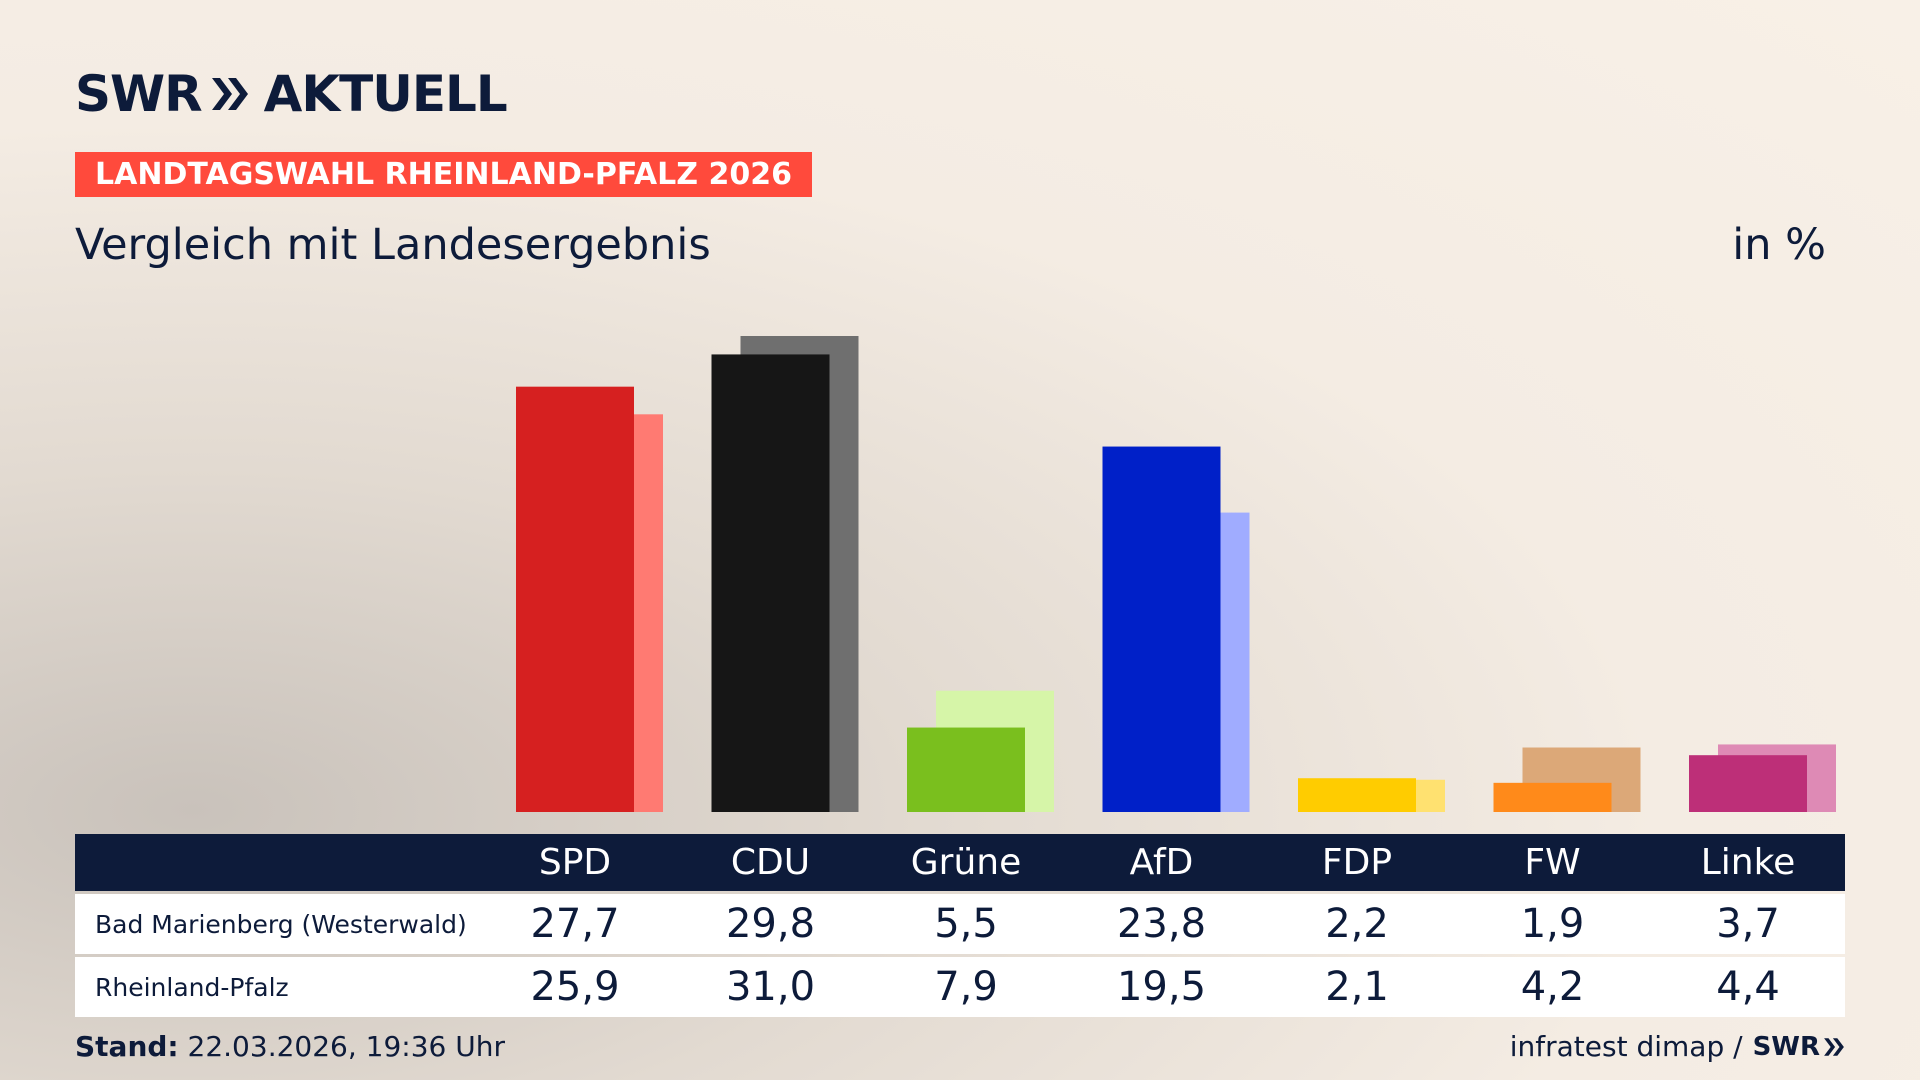 The image size is (1920, 1080). Describe the element at coordinates (575, 987) in the screenshot. I see `value-cell: 25,9` at that location.